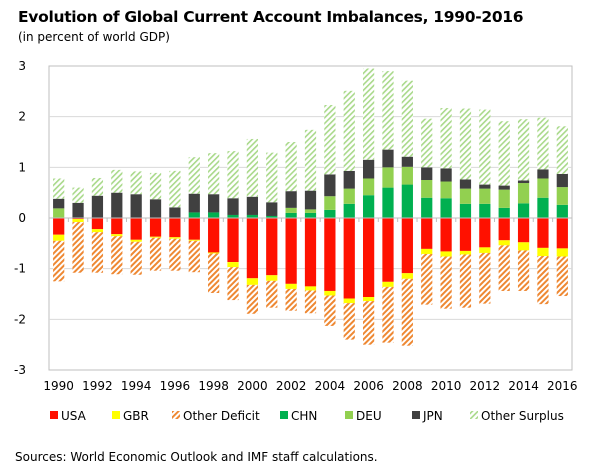 This screenshot has height=473, width=600. What do you see at coordinates (349, 415) in the screenshot?
I see `legend-swatch-deu` at bounding box center [349, 415].